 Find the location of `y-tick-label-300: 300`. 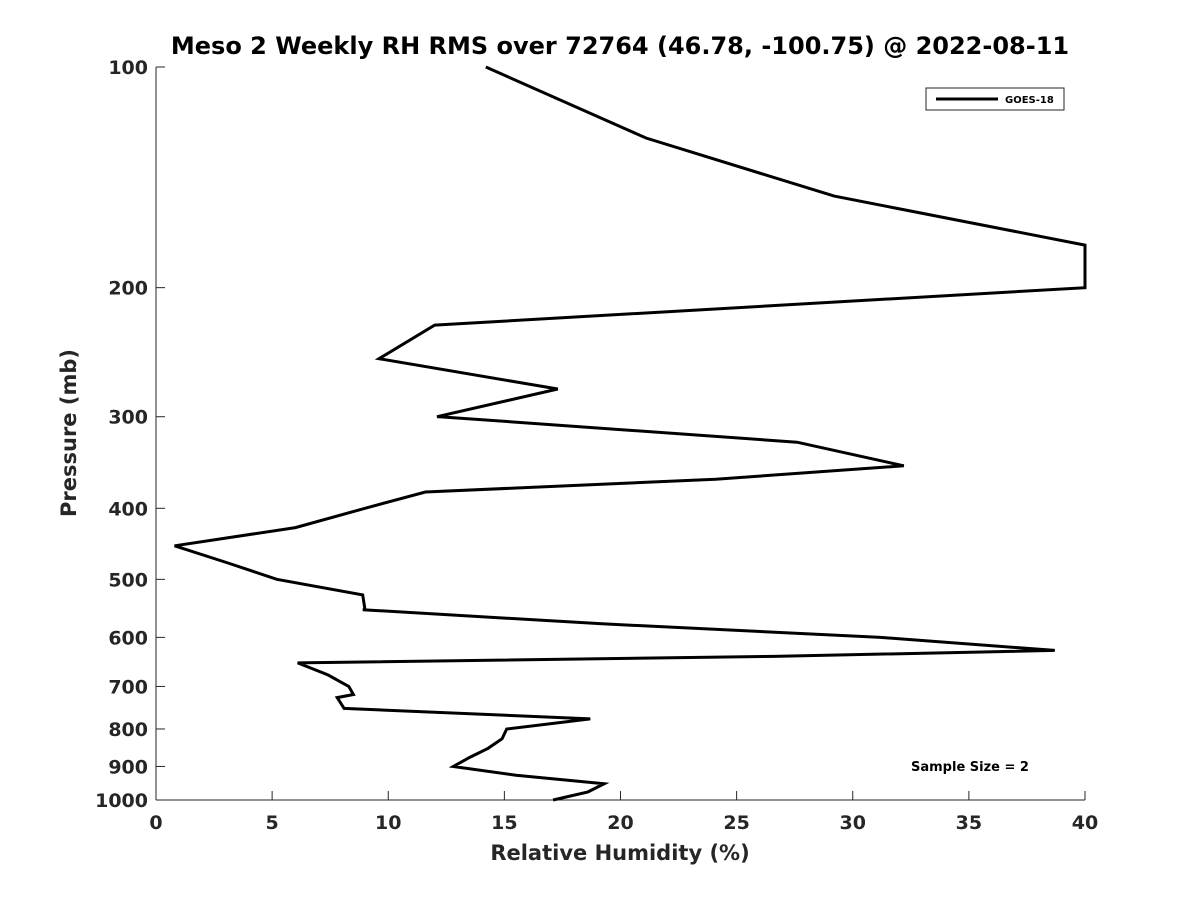

y-tick-label-300: 300 is located at coordinates (128, 418).